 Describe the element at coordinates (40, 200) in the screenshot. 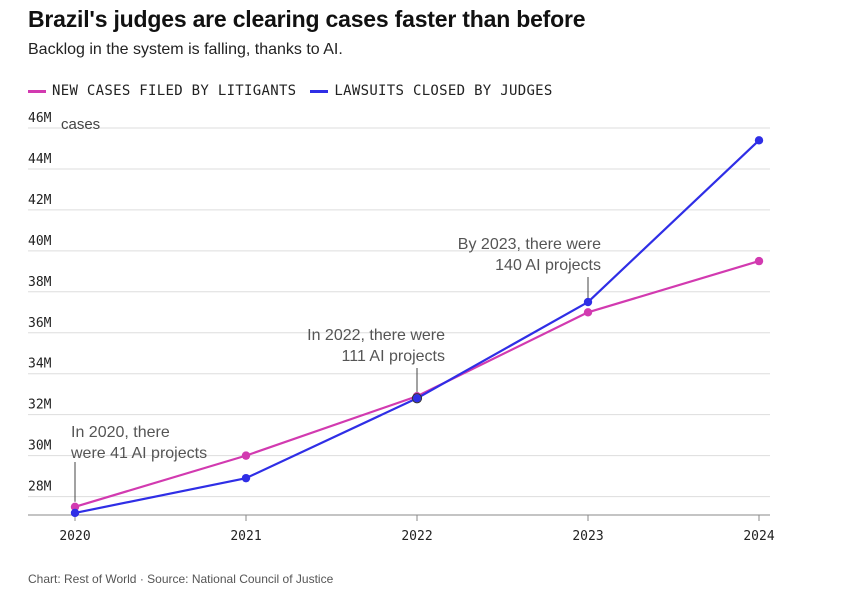

I see `y-tick-label: 42M` at that location.